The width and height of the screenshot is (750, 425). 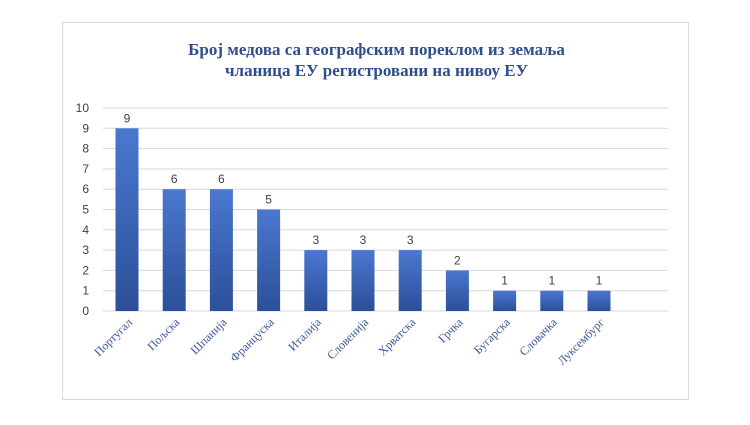 What do you see at coordinates (83, 108) in the screenshot?
I see `y-tick-label: 10` at bounding box center [83, 108].